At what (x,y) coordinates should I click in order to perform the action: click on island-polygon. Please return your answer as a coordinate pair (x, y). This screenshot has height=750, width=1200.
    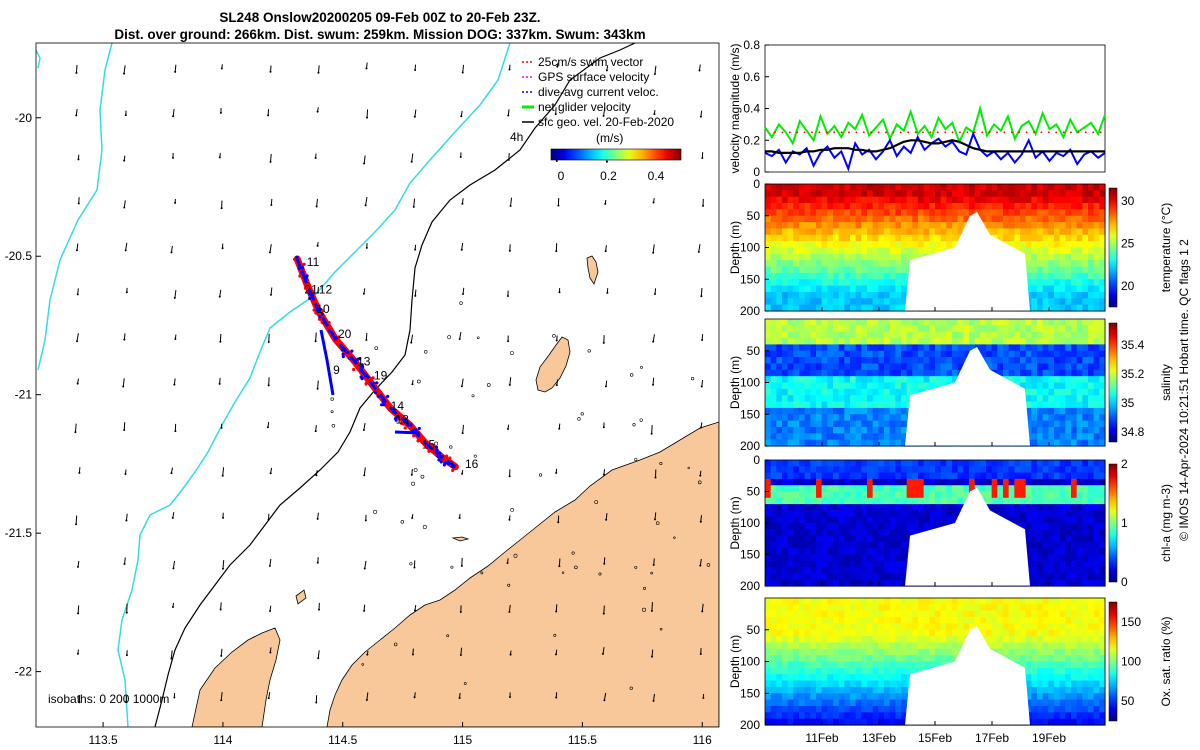
    Looking at the image, I should click on (592, 270).